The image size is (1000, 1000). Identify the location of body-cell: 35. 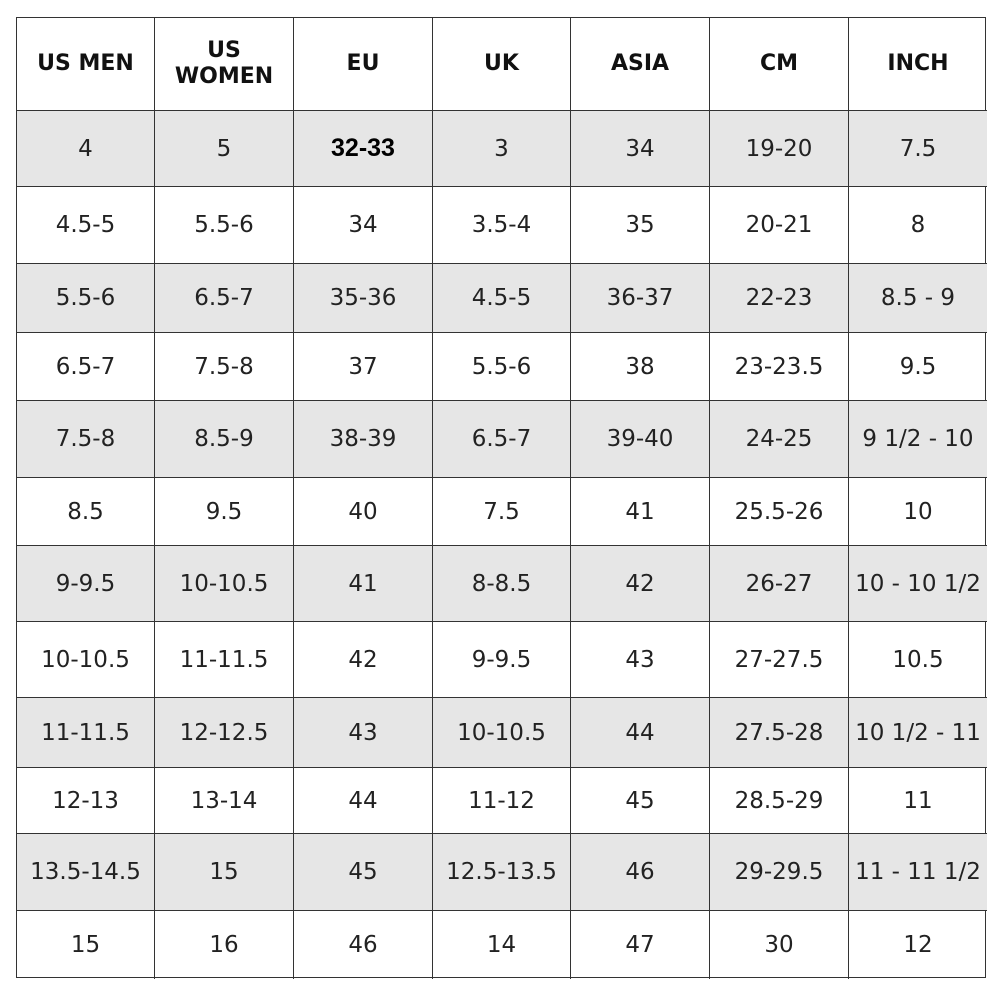
(640, 225).